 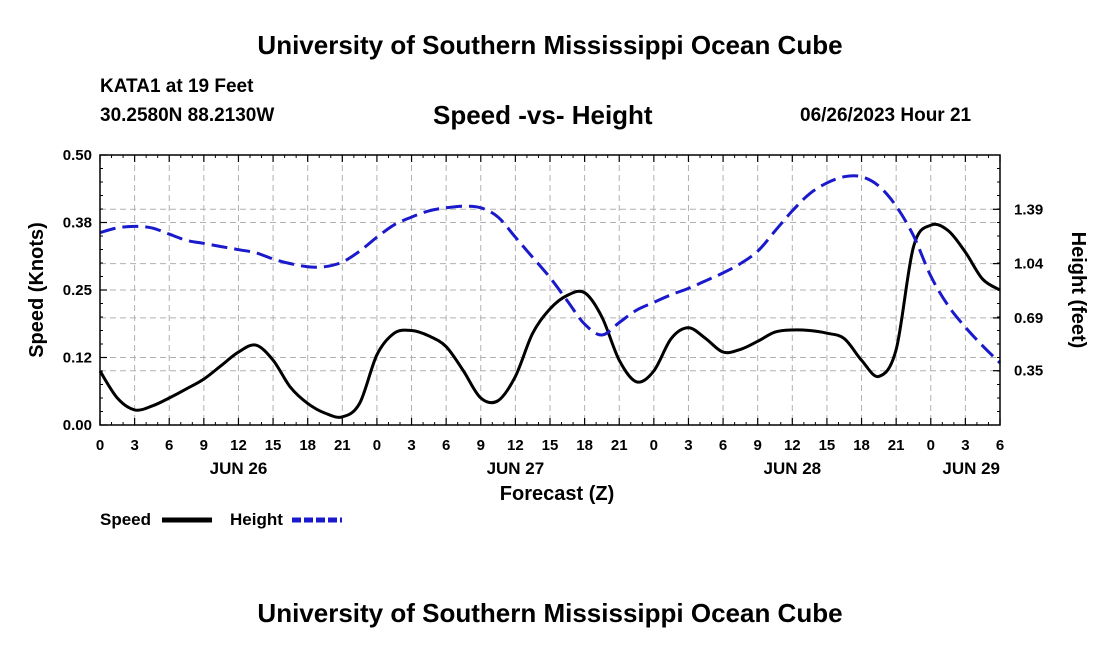 I want to click on y-tick-label: 0.38, so click(x=77, y=223).